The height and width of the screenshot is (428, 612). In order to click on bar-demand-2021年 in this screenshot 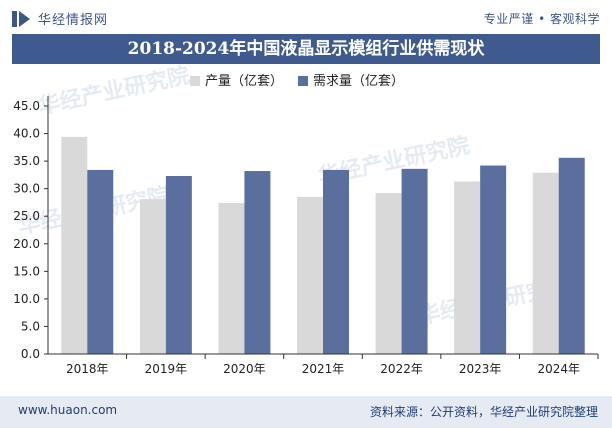, I will do `click(336, 261)`.